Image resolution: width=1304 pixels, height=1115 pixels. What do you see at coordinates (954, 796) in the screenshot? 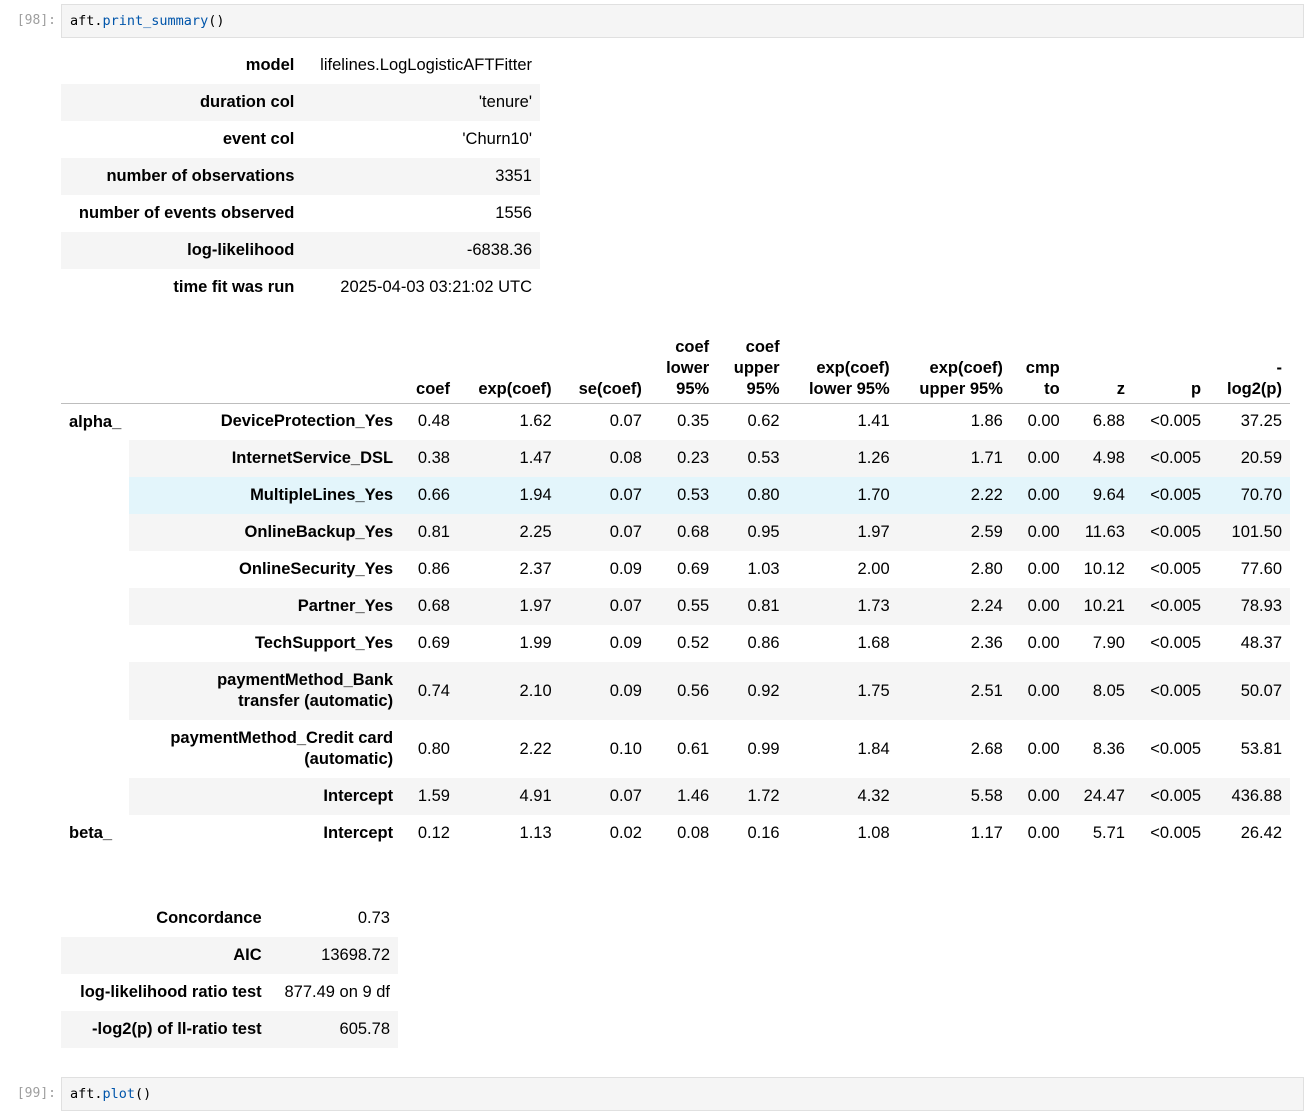
I see `table-cell: 5.58` at bounding box center [954, 796].